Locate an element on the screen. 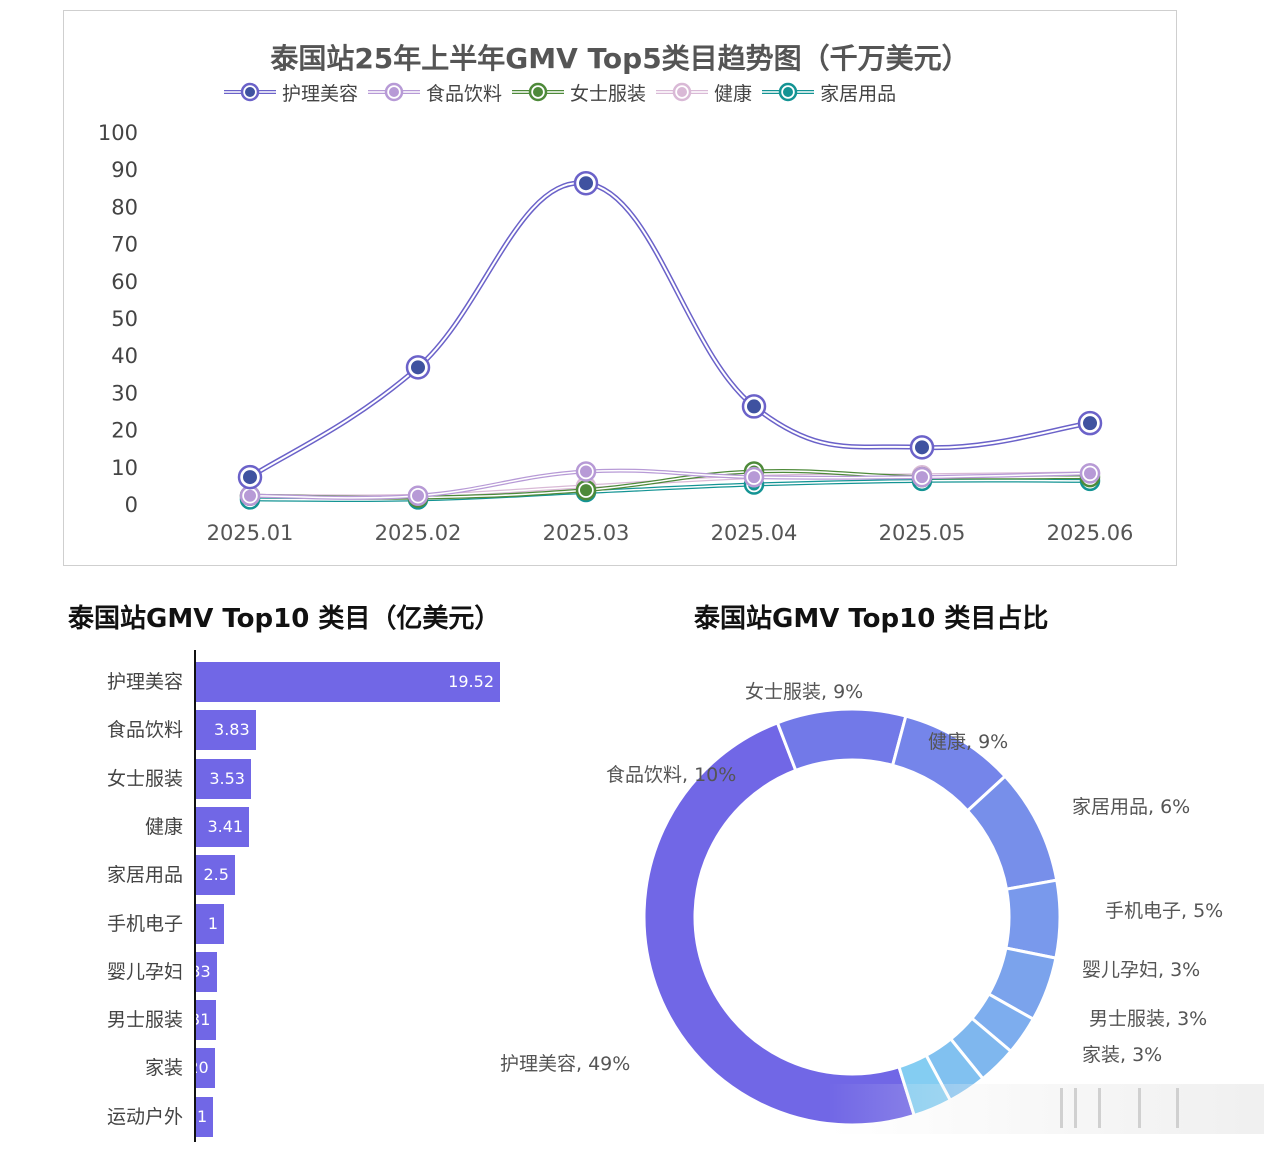  y-tick-label: 30 is located at coordinates (124, 393).